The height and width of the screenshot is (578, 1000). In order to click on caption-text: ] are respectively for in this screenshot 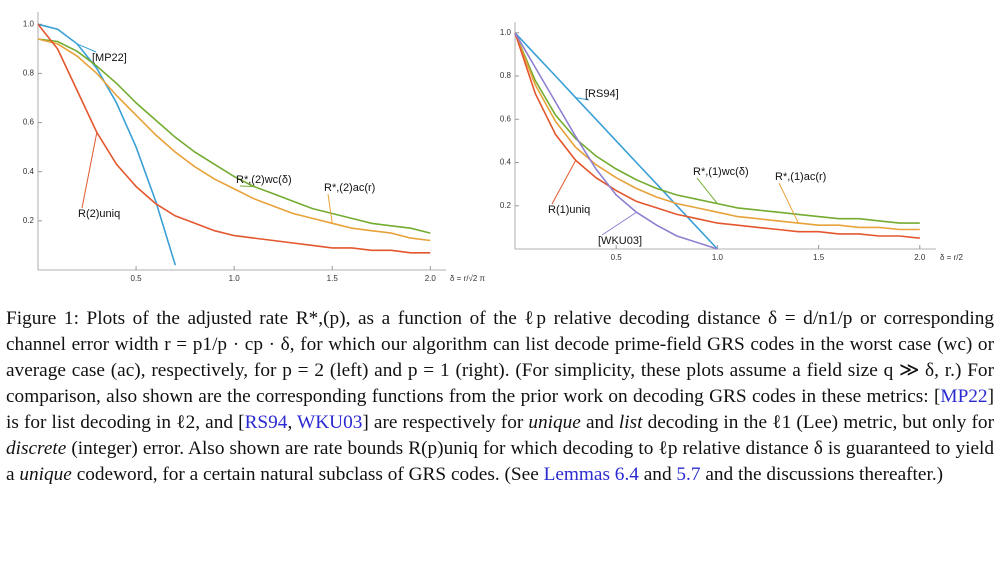, I will do `click(445, 422)`.